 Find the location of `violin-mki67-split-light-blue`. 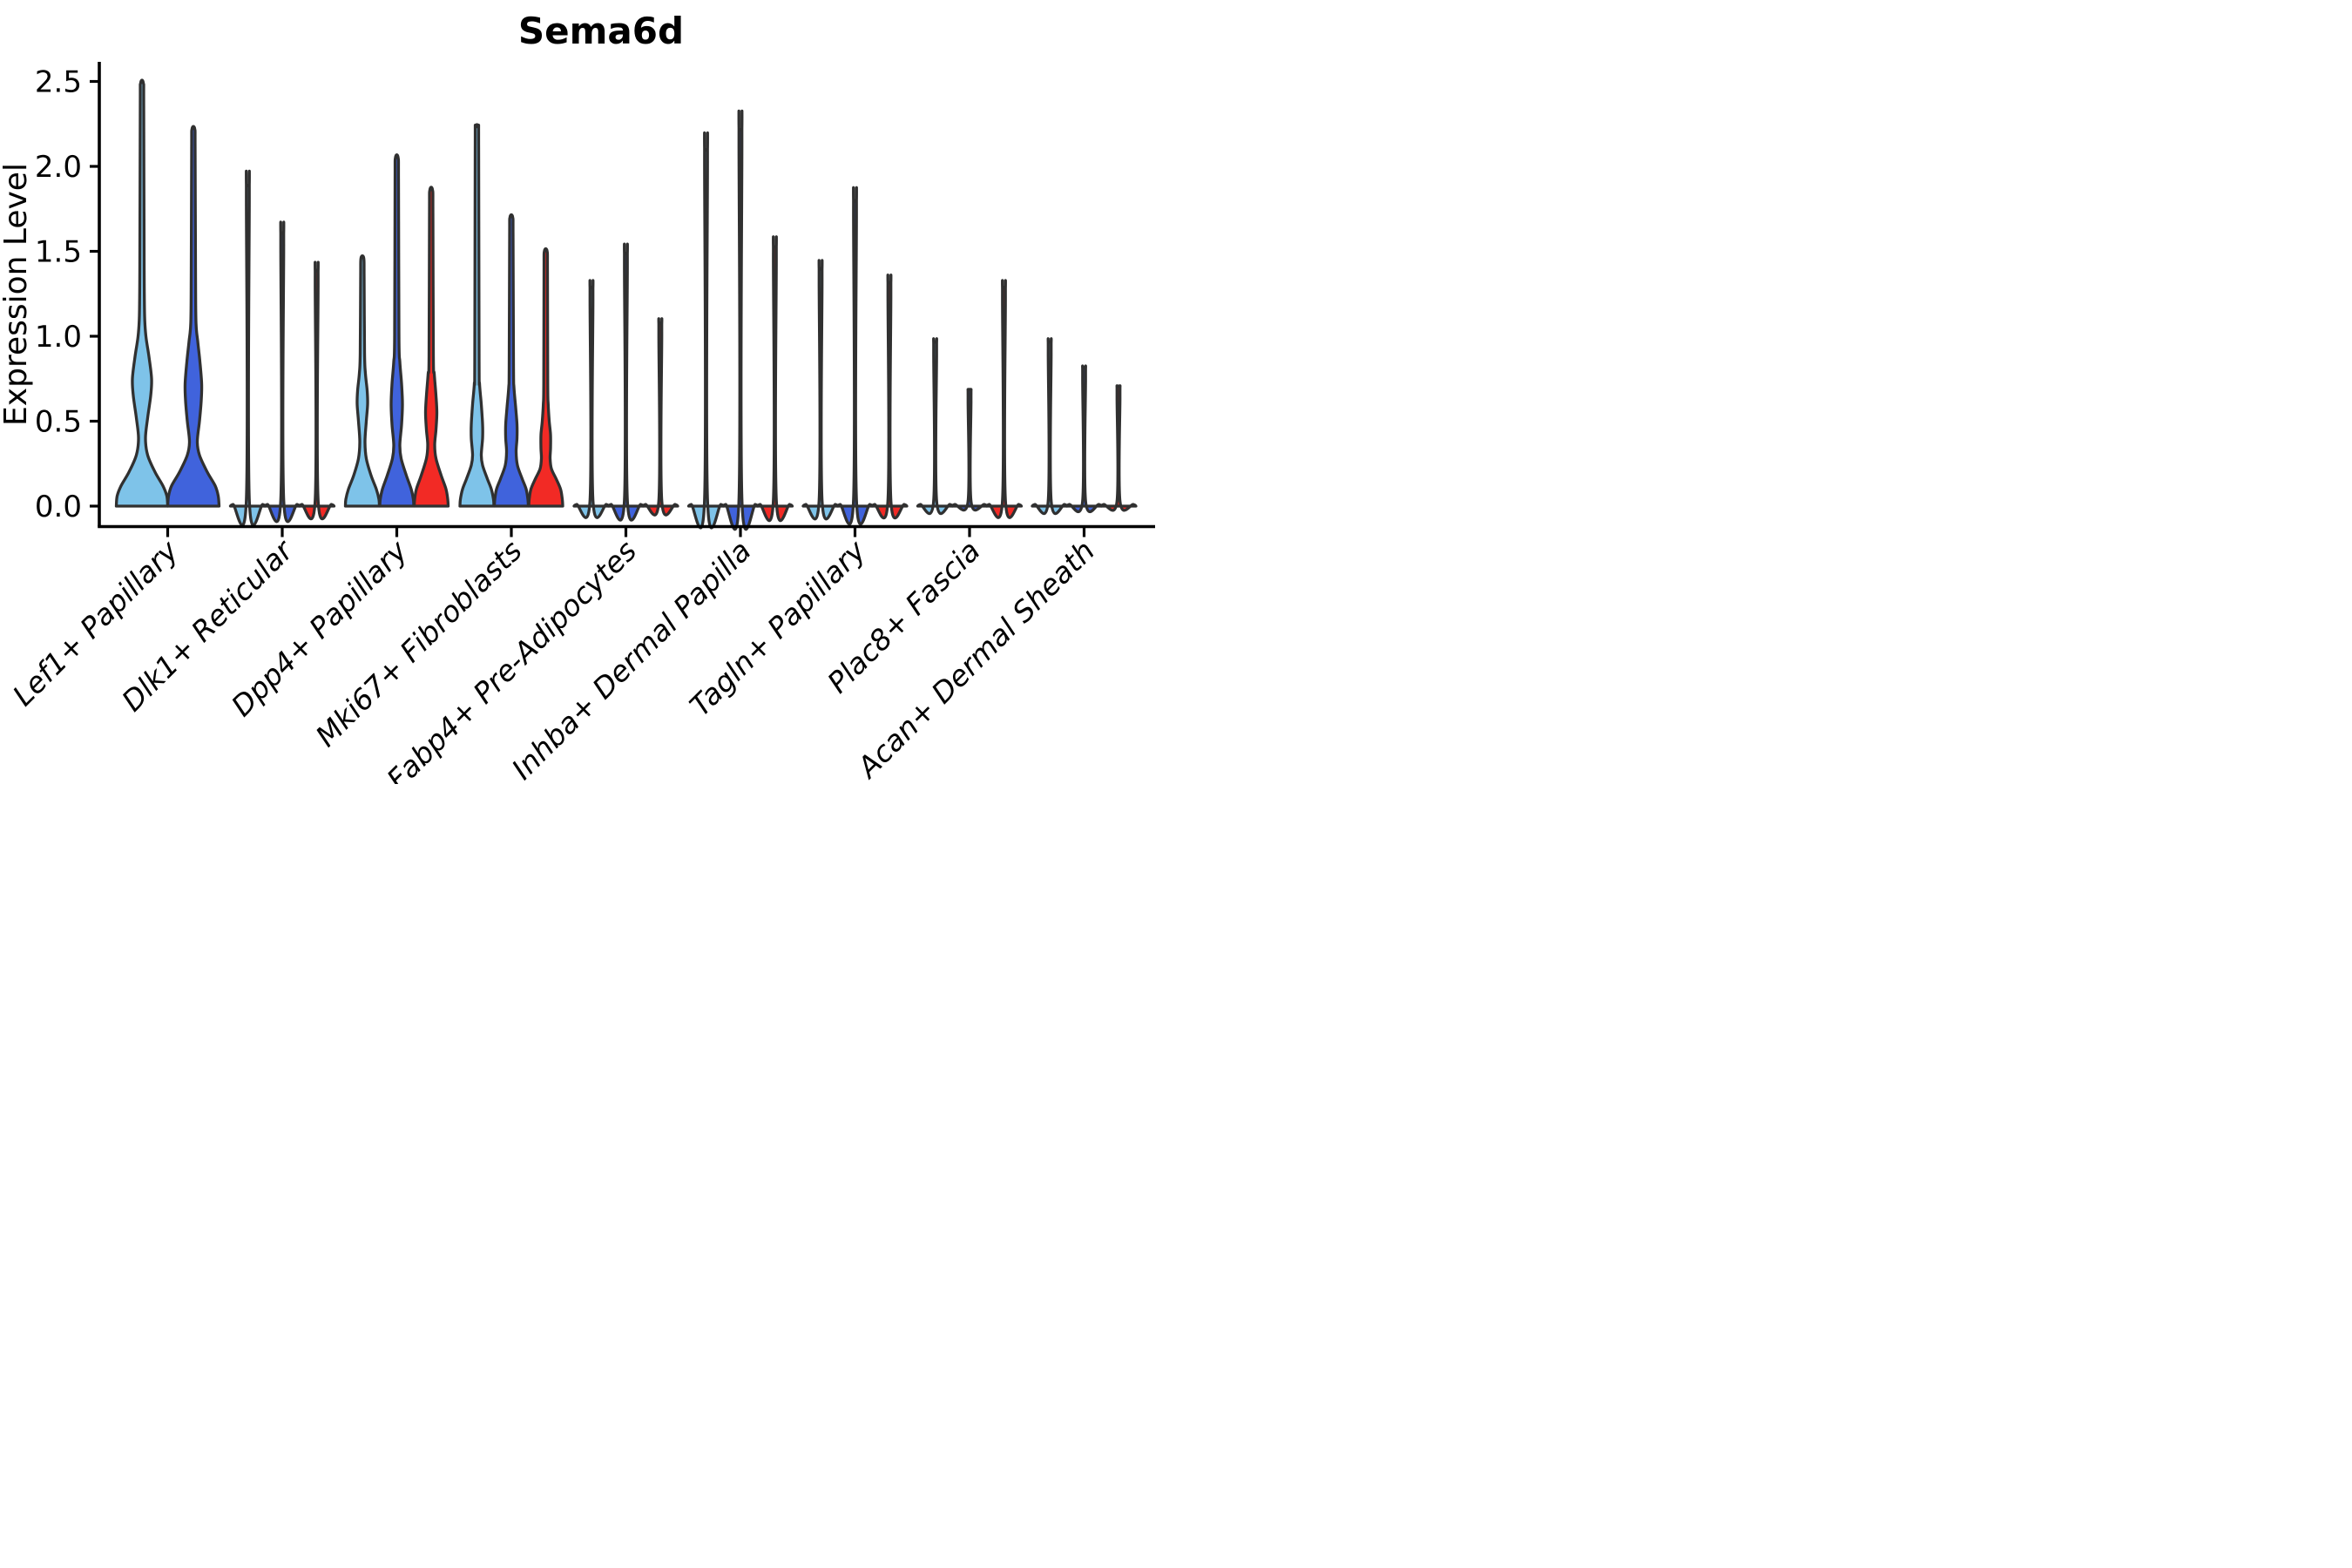

violin-mki67-split-light-blue is located at coordinates (477, 315).